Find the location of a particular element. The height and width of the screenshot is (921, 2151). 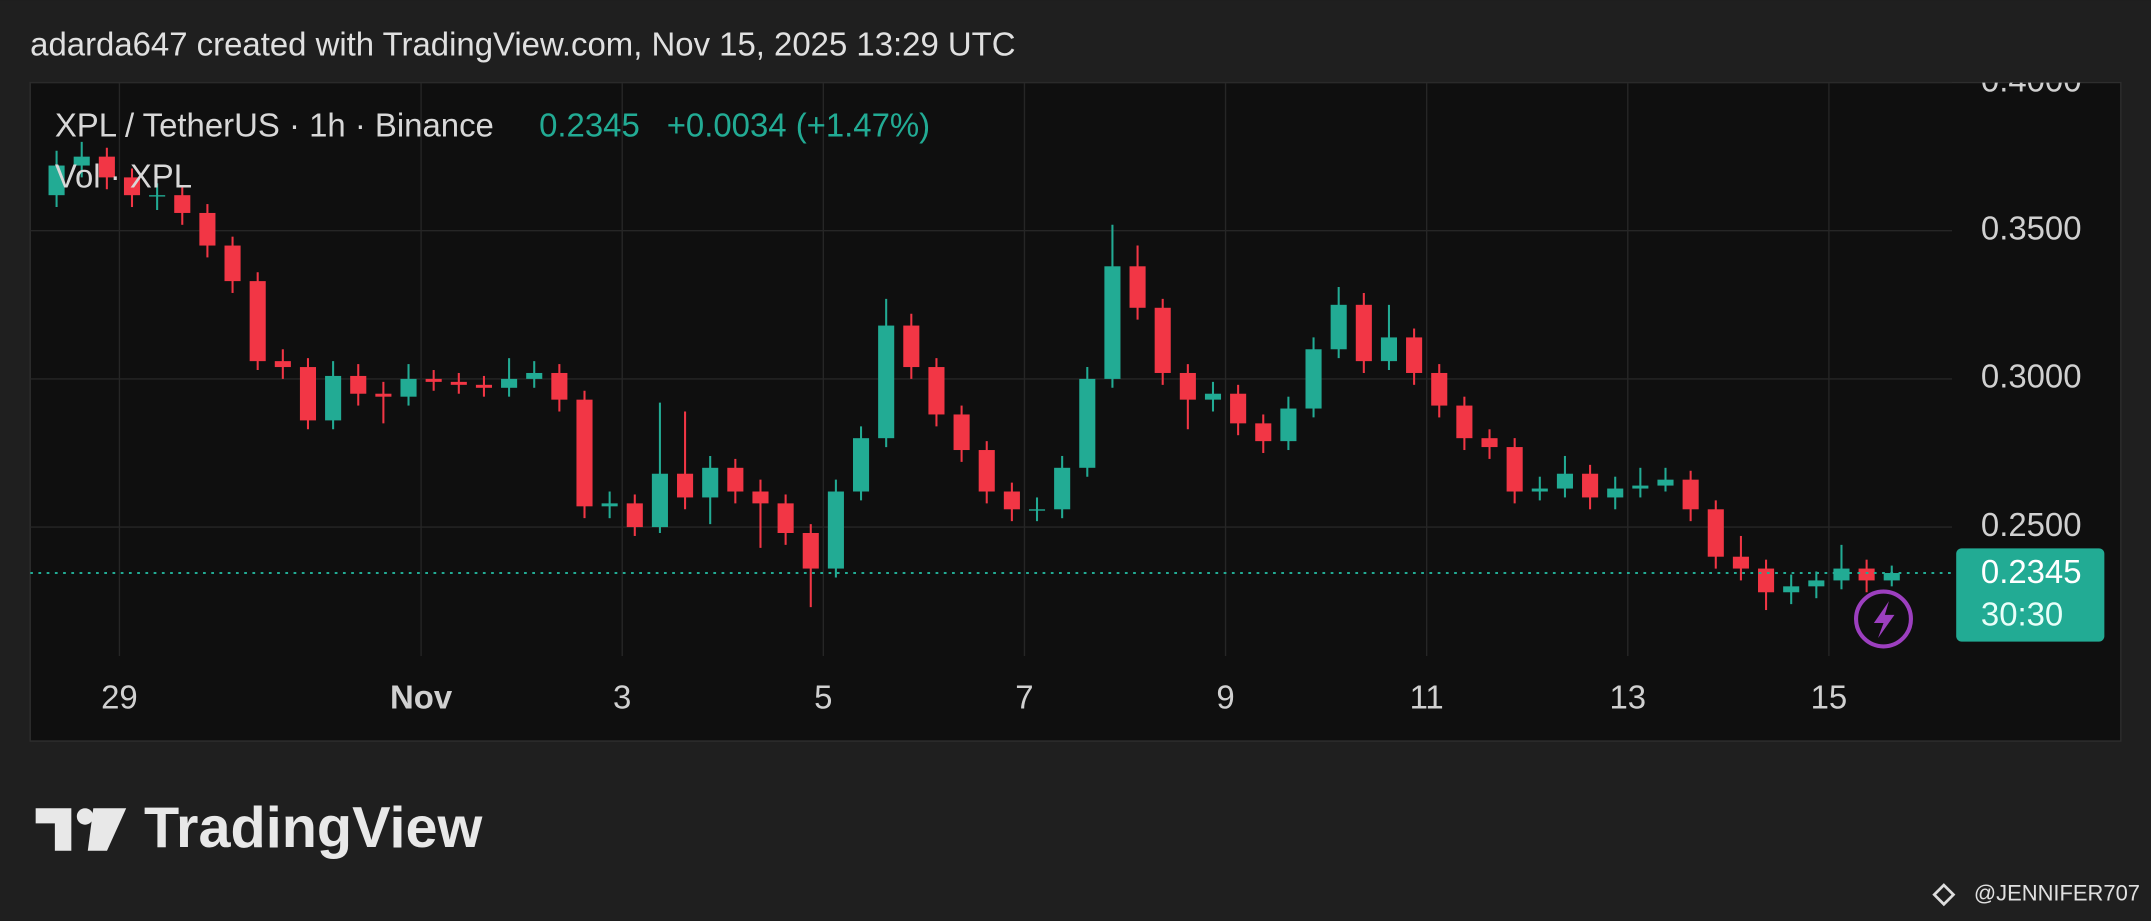

brand-name: TradingView is located at coordinates (313, 828).